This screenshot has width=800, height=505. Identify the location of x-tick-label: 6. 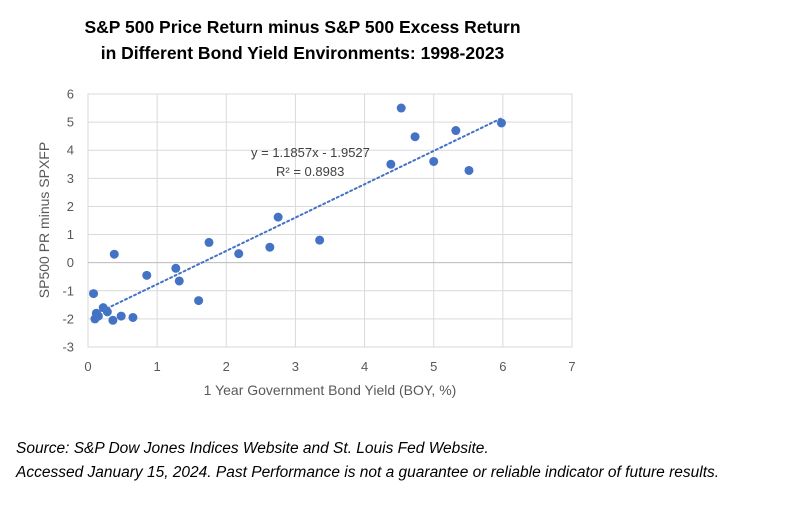
(502, 366).